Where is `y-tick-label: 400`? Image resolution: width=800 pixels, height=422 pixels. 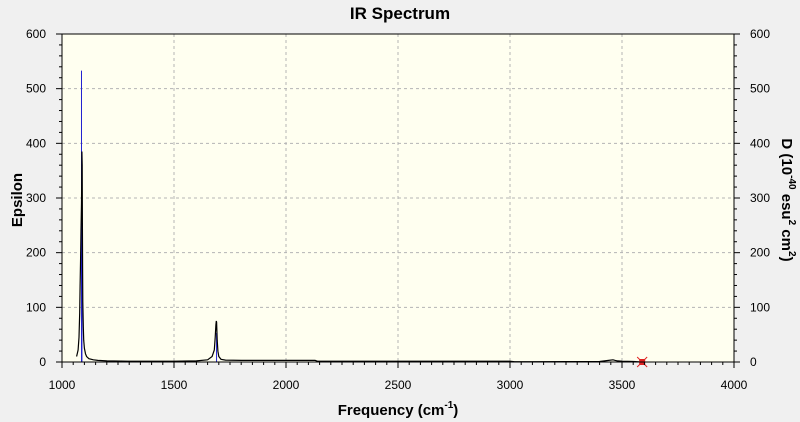
y-tick-label: 400 is located at coordinates (36, 143).